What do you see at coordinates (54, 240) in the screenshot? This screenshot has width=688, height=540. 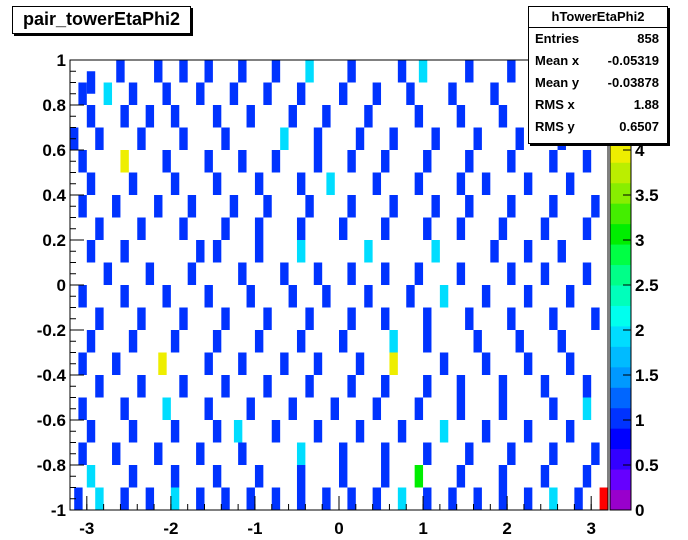 I see `y-tick-label: 0.2` at bounding box center [54, 240].